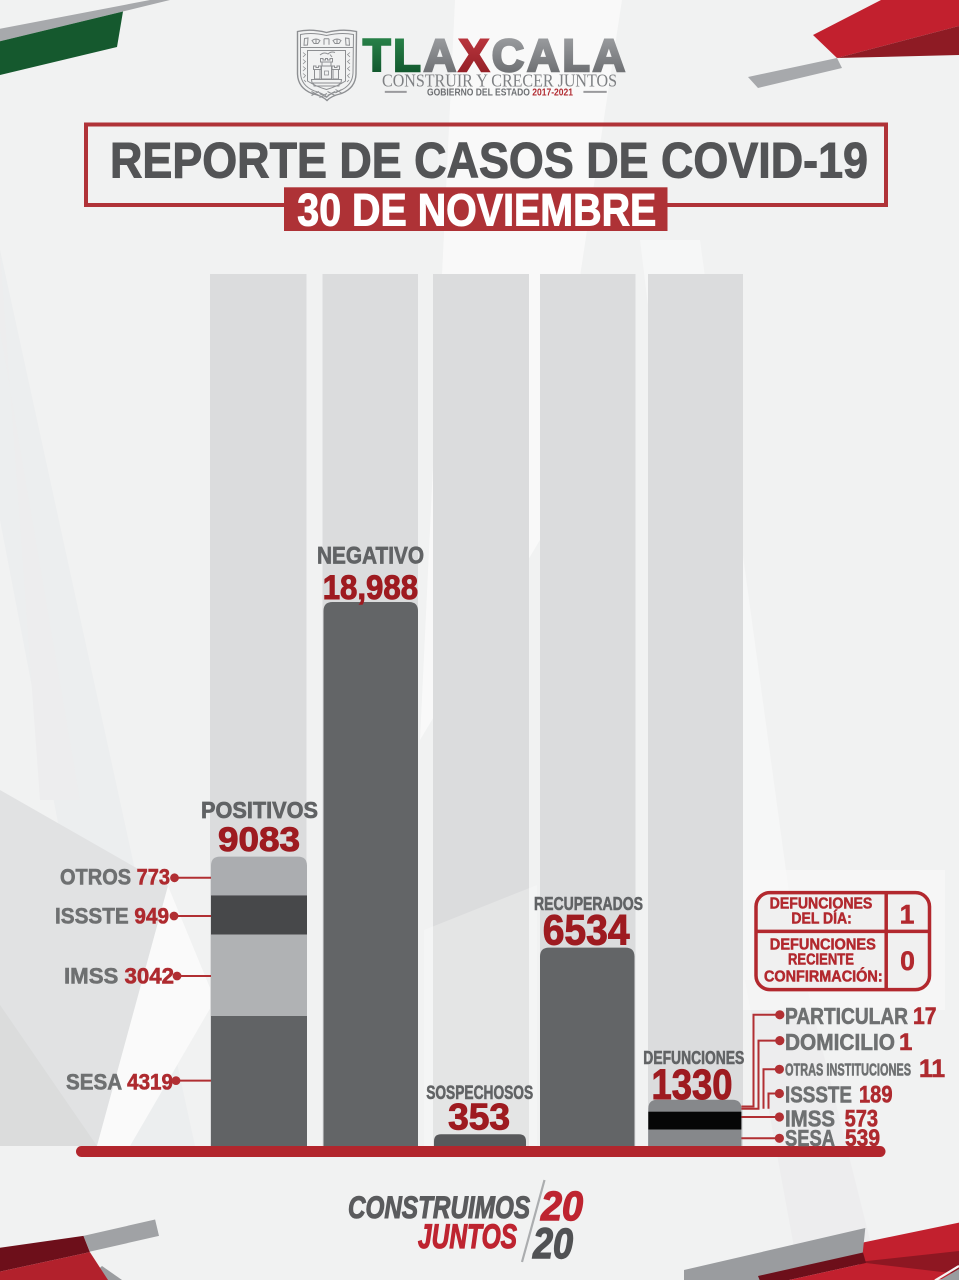 This screenshot has height=1280, width=959. Describe the element at coordinates (692, 1085) in the screenshot. I see `svg-text: 1330` at that location.